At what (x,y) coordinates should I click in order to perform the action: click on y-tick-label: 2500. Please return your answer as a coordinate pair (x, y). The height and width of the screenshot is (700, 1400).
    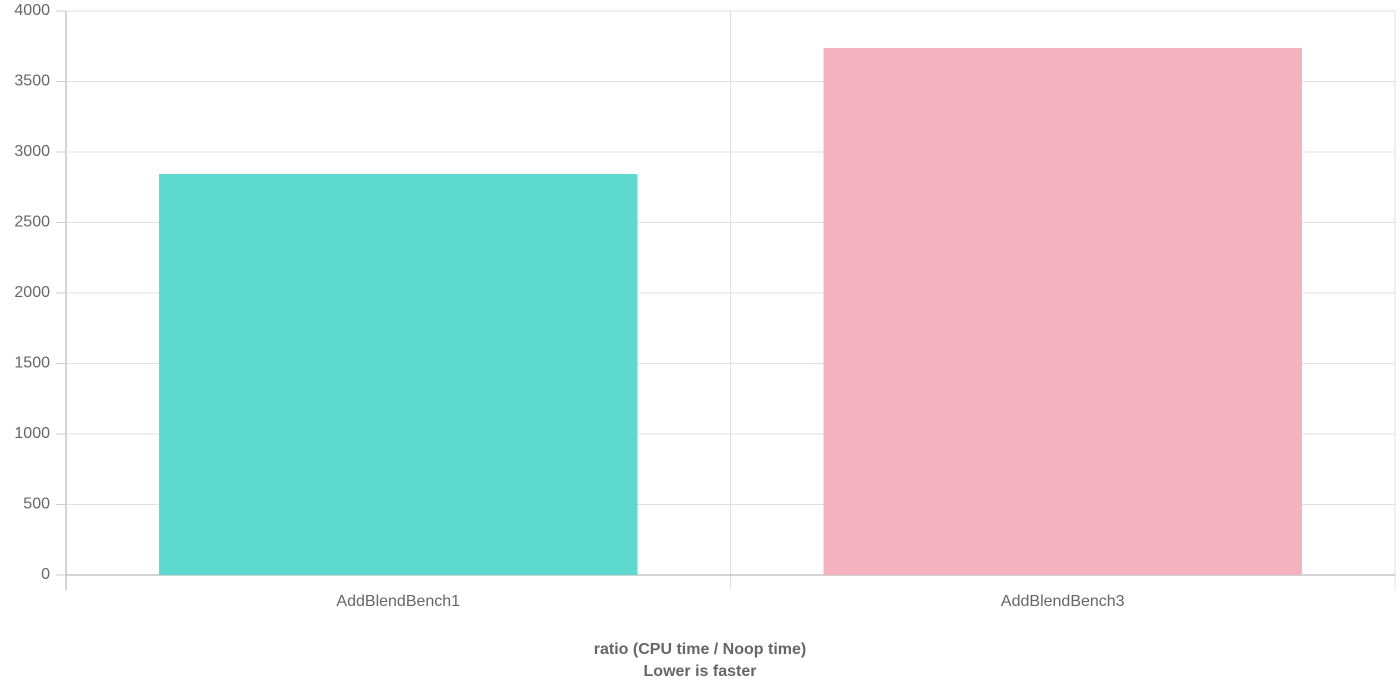
    Looking at the image, I should click on (32, 222).